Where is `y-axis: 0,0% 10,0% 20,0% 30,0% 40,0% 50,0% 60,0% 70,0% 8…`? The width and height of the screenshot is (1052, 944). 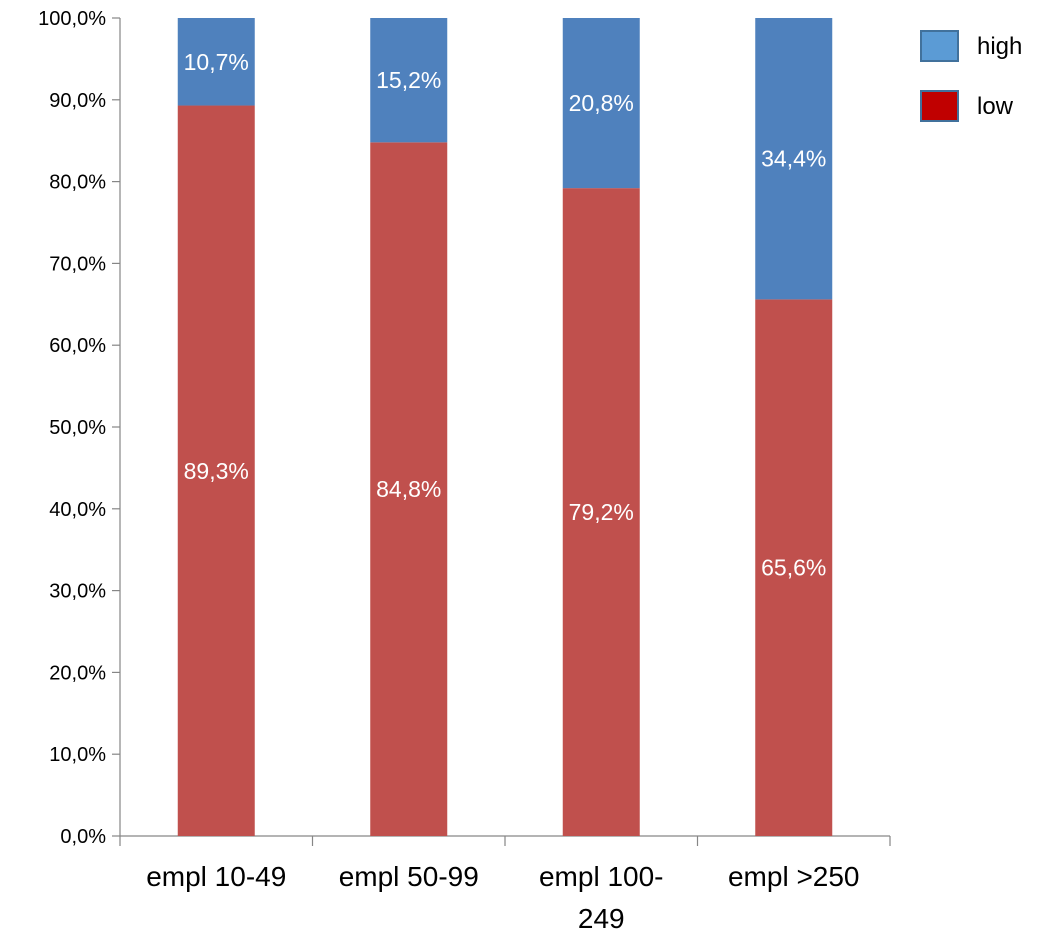 y-axis: 0,0% 10,0% 20,0% 30,0% 40,0% 50,0% 60,0% 70,0% 8… is located at coordinates (79, 428).